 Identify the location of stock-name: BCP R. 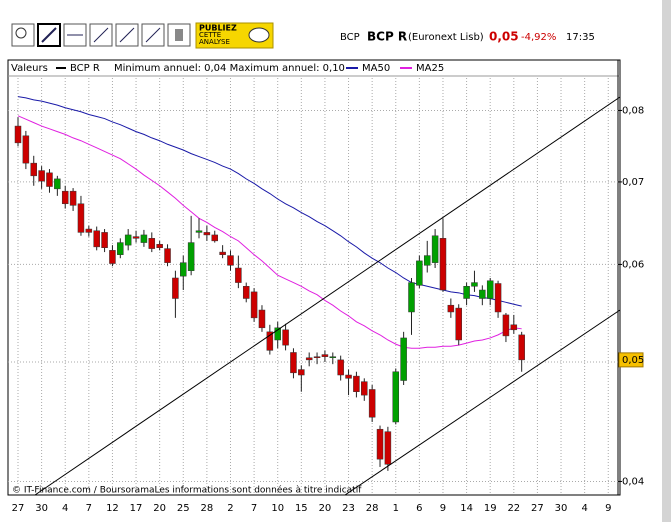
(387, 37).